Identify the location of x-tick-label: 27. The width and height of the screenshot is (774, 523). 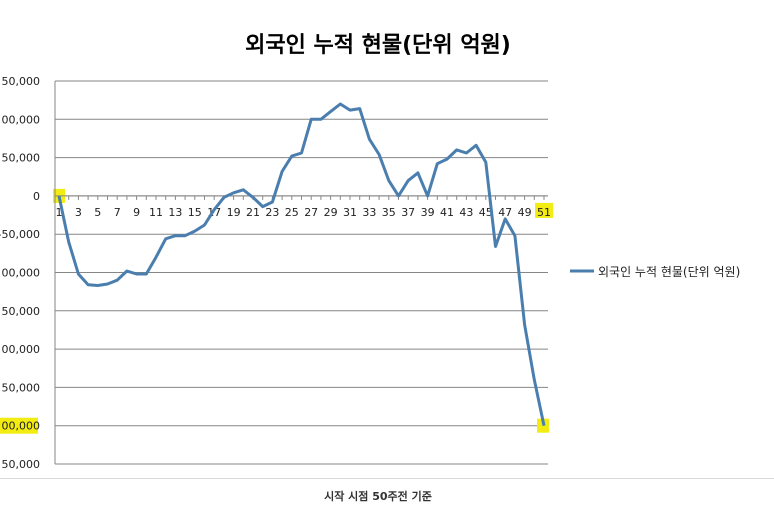
(311, 212).